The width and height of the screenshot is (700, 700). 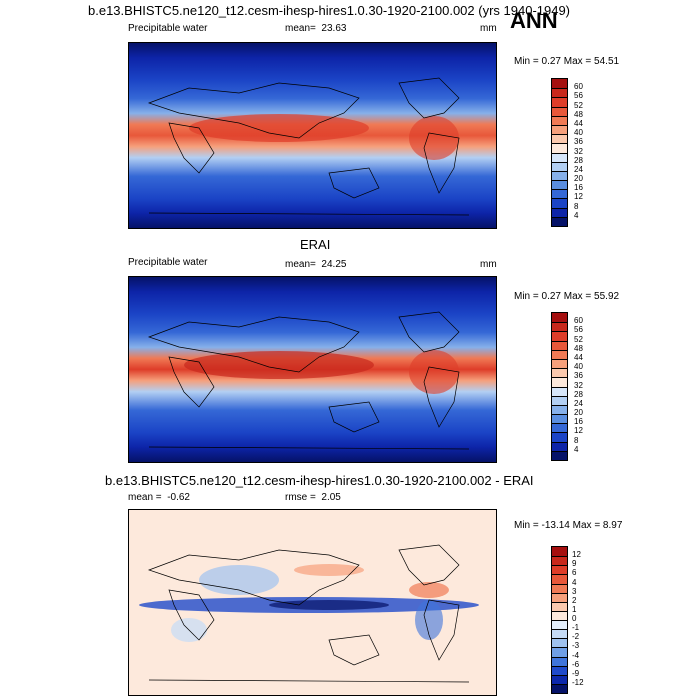 I want to click on colorbar-tick-label: 40, so click(x=578, y=133).